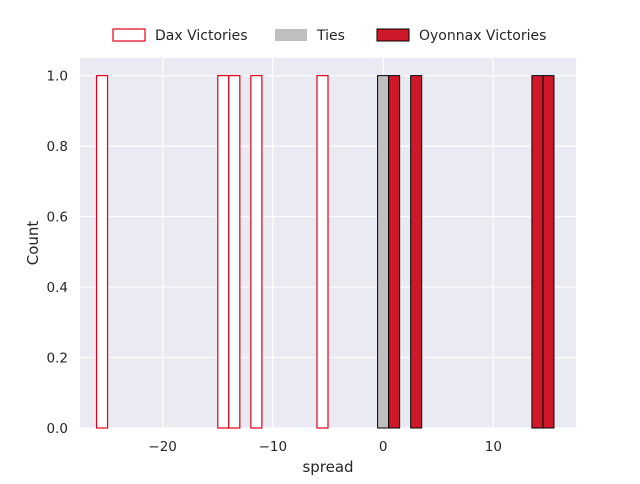 This screenshot has height=484, width=640. Describe the element at coordinates (325, 447) in the screenshot. I see `x-axis-ticks: −20 −10 0 10` at that location.